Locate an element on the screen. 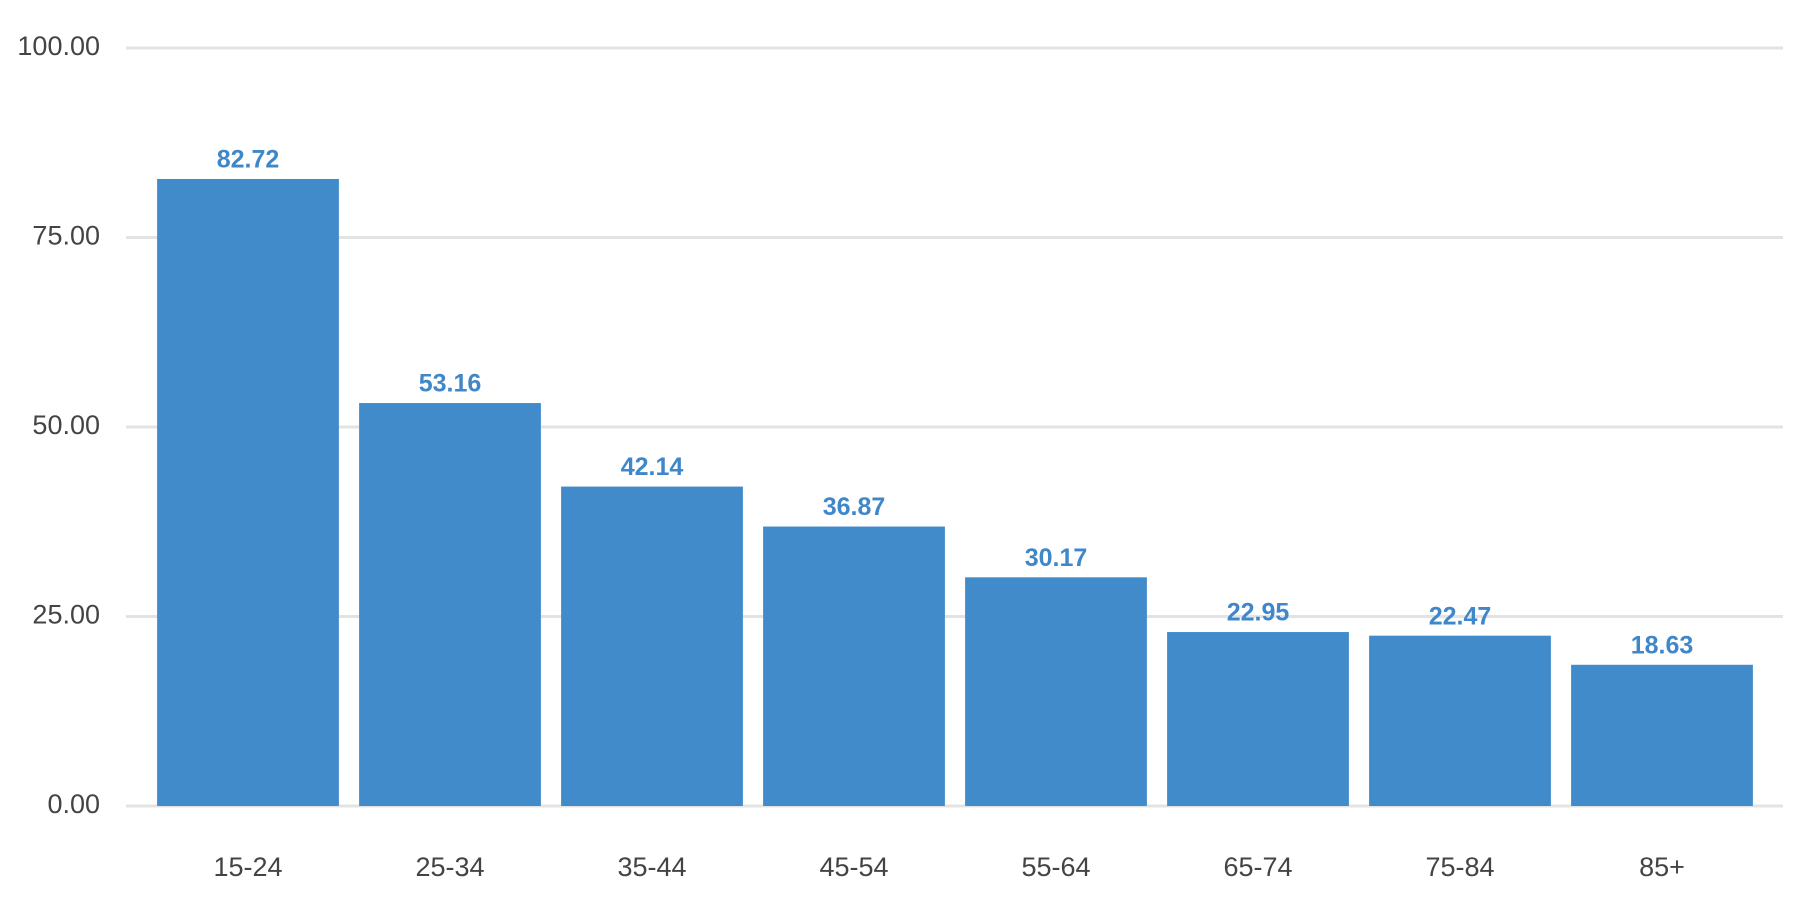  y-tick-label: 100.00 is located at coordinates (58, 46).